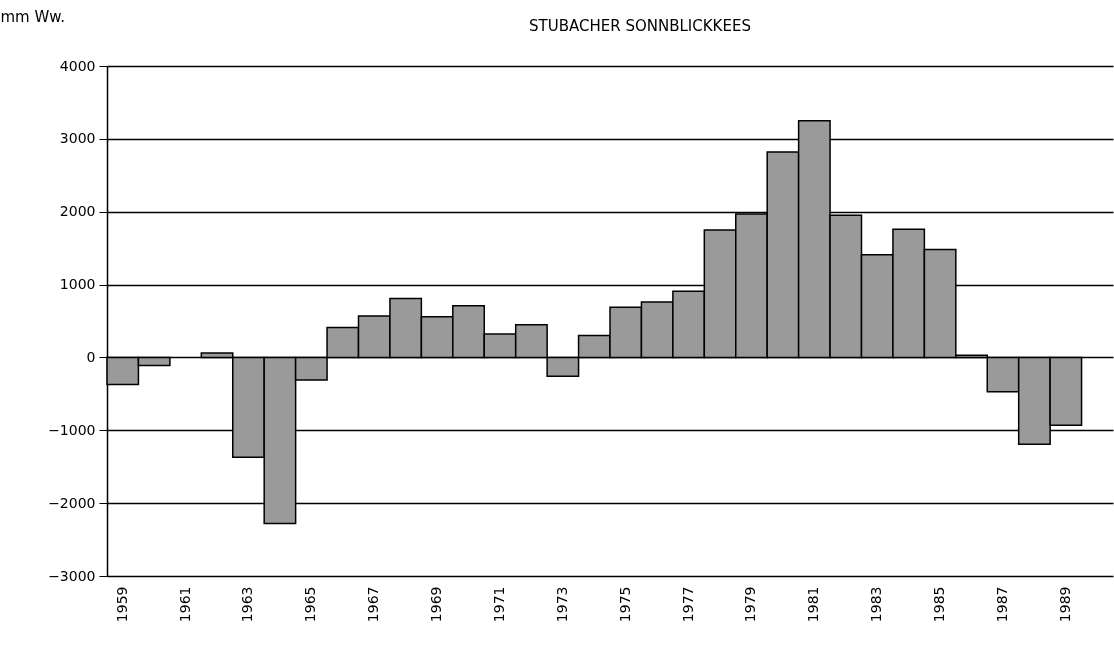 The height and width of the screenshot is (652, 1114). I want to click on x-tick-label: 1961, so click(184, 604).